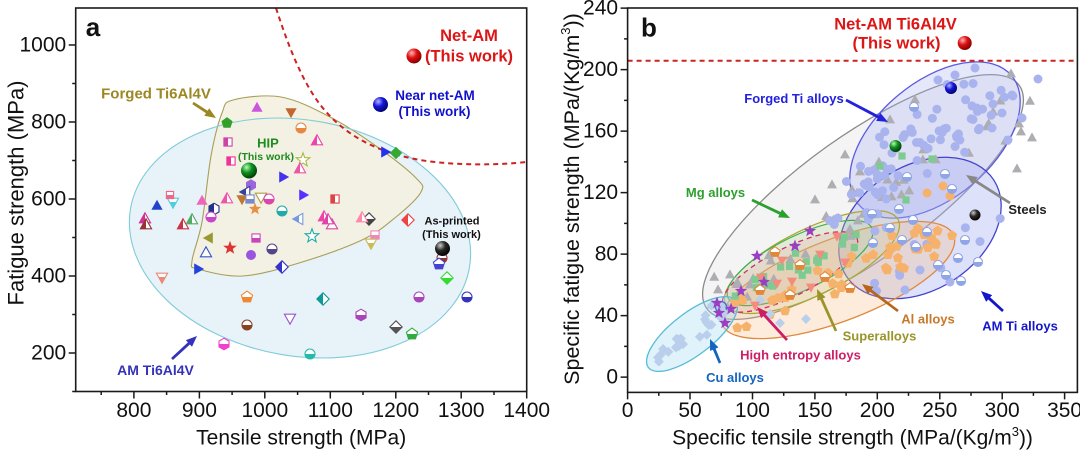  I want to click on svg-text: 600, so click(48, 199).